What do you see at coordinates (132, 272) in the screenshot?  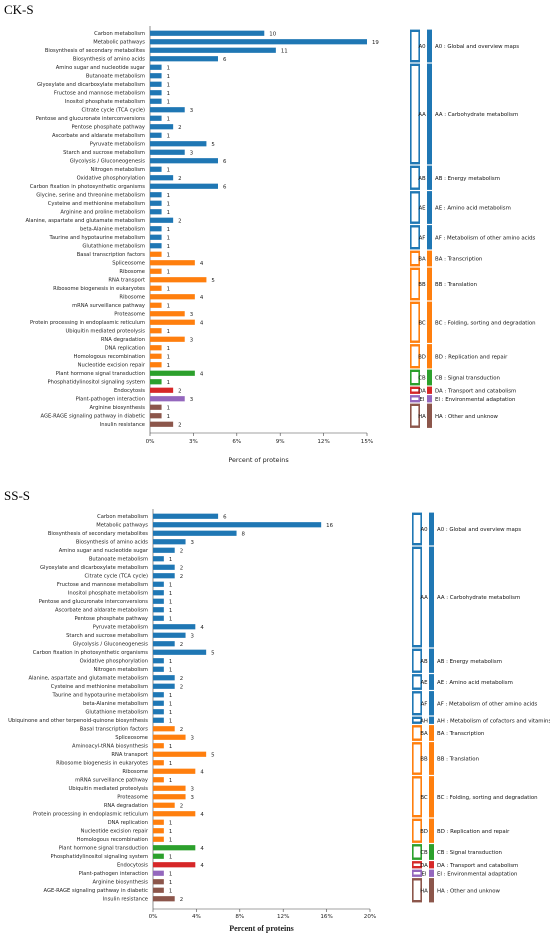 I see `category-label: Ribosome` at bounding box center [132, 272].